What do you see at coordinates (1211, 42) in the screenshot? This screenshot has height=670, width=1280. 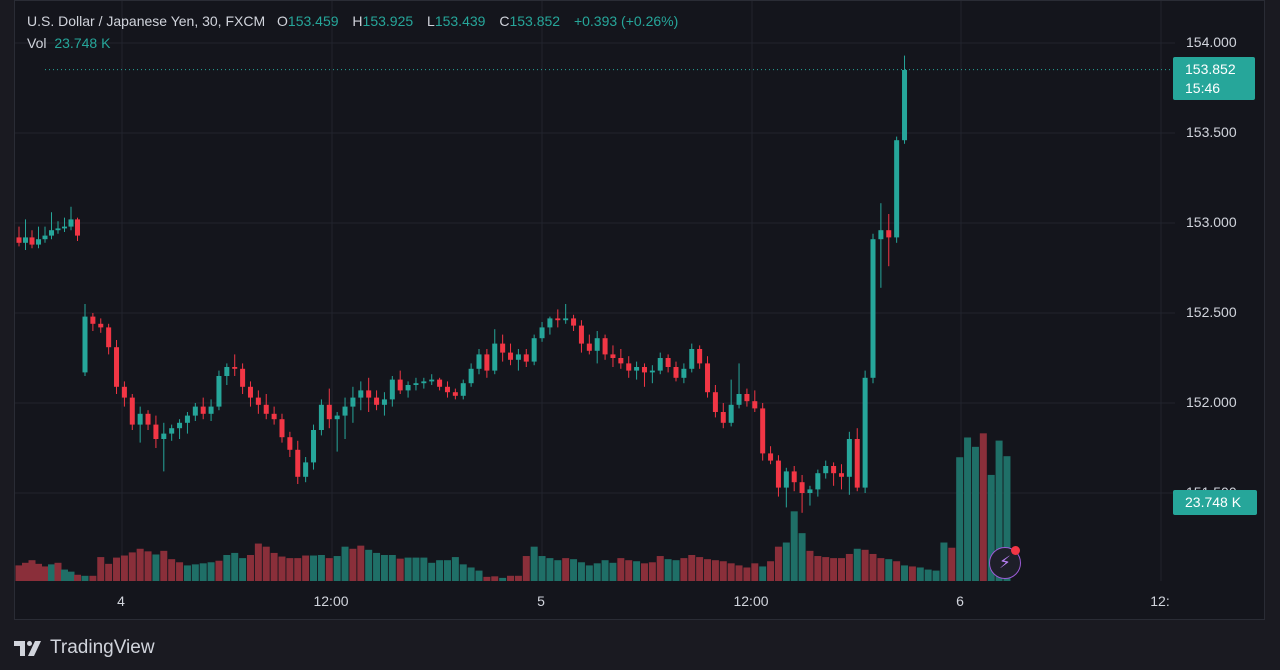 I see `price-tick-label: 154.000` at bounding box center [1211, 42].